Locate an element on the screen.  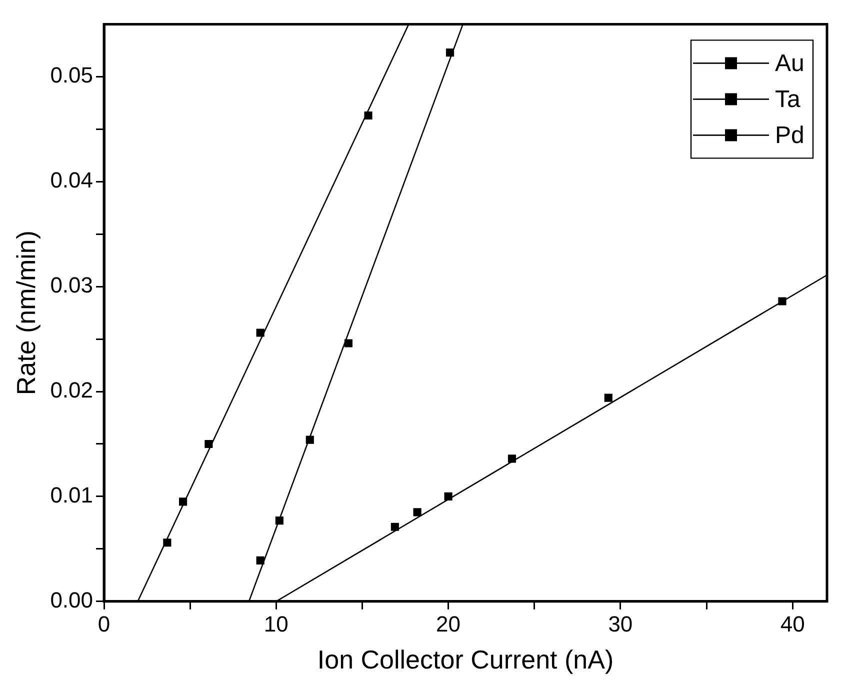
y-tick-label: 0.04 is located at coordinates (72, 180).